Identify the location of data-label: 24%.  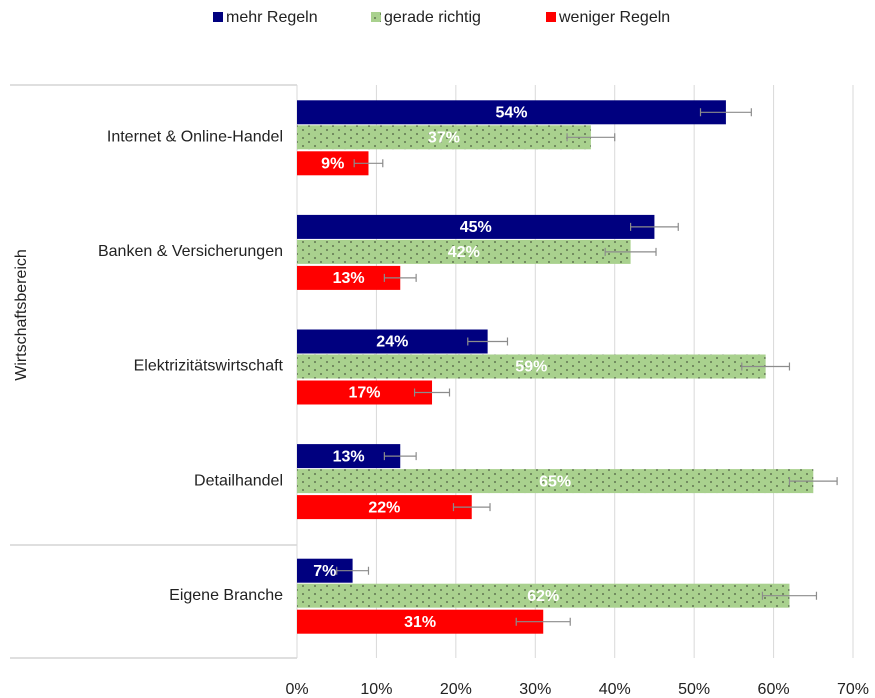
(392, 342).